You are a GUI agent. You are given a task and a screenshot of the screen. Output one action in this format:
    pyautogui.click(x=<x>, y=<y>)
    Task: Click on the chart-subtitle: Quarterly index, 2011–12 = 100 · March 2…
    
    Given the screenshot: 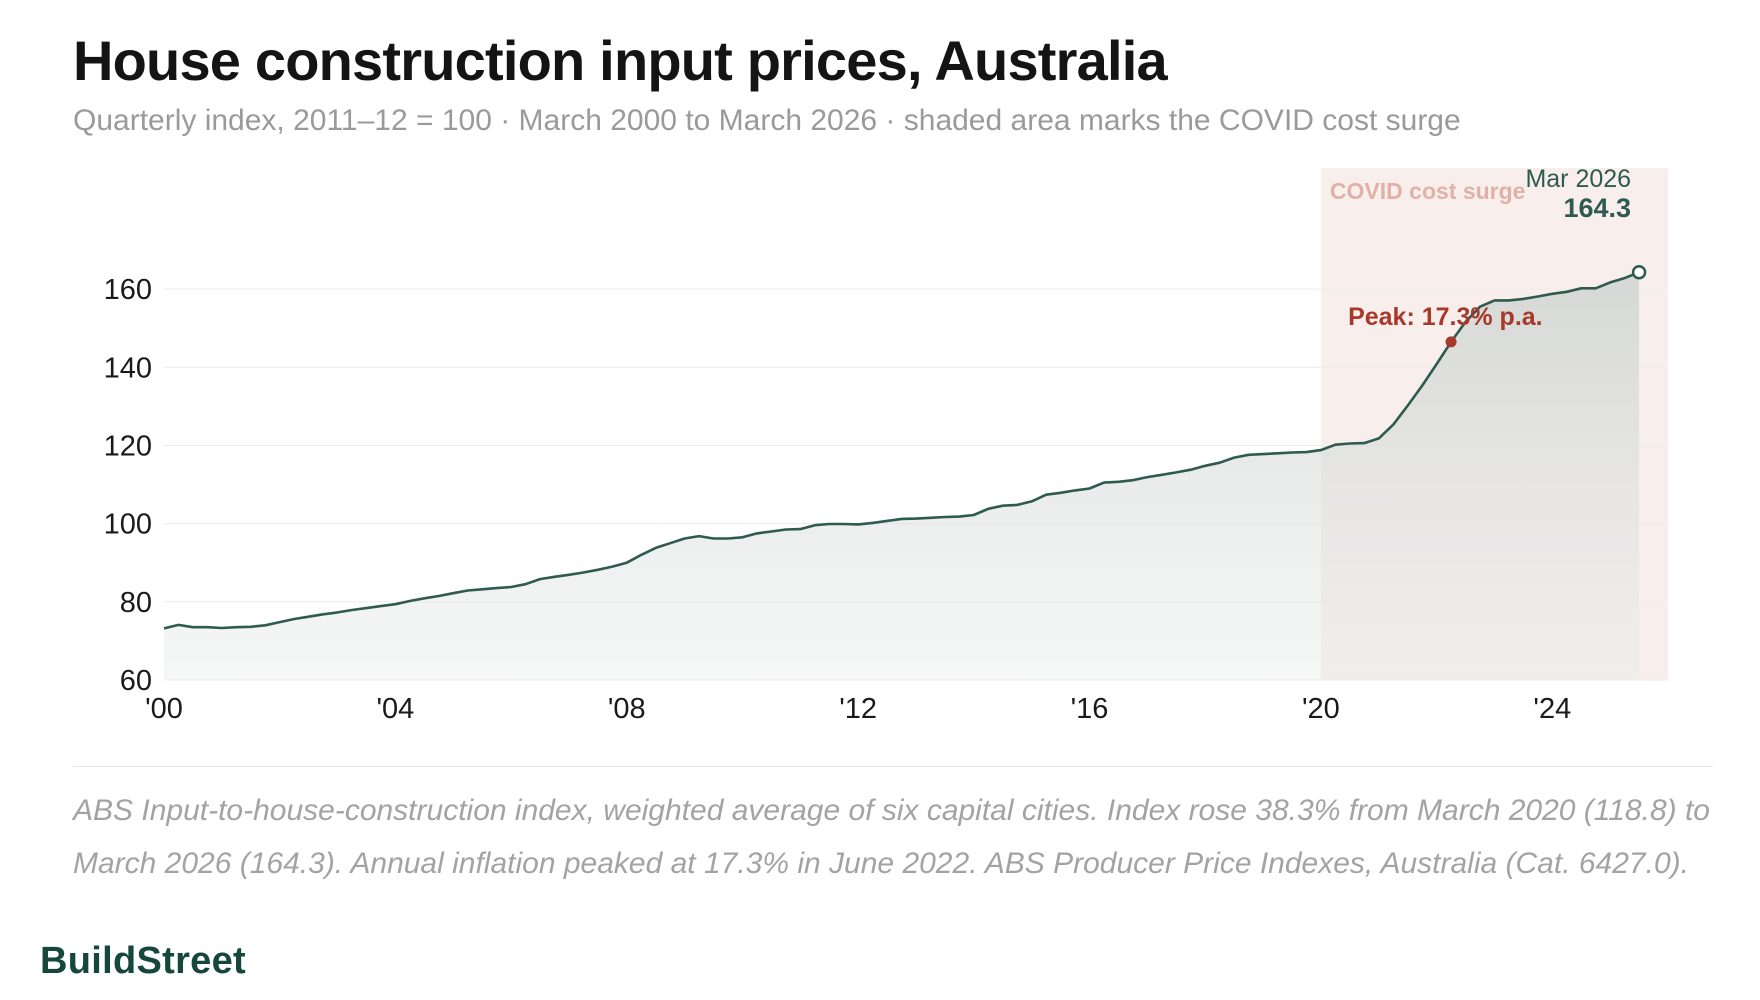 What is the action you would take?
    pyautogui.click(x=767, y=120)
    